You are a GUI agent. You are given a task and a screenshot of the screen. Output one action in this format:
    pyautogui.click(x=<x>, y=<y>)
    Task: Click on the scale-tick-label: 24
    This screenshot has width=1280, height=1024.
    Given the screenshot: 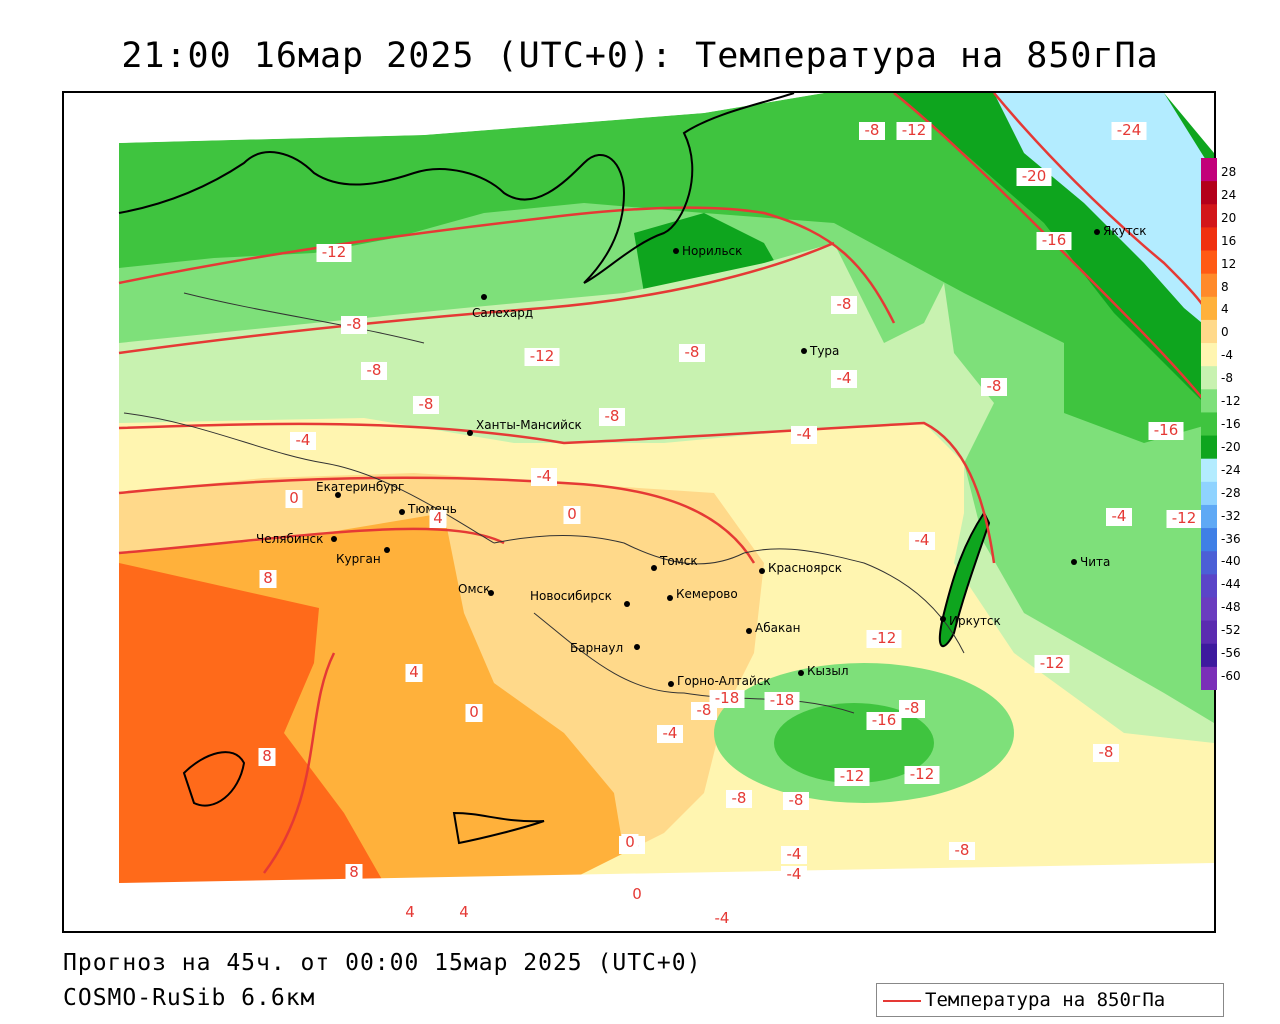 What is the action you would take?
    pyautogui.click(x=1229, y=194)
    